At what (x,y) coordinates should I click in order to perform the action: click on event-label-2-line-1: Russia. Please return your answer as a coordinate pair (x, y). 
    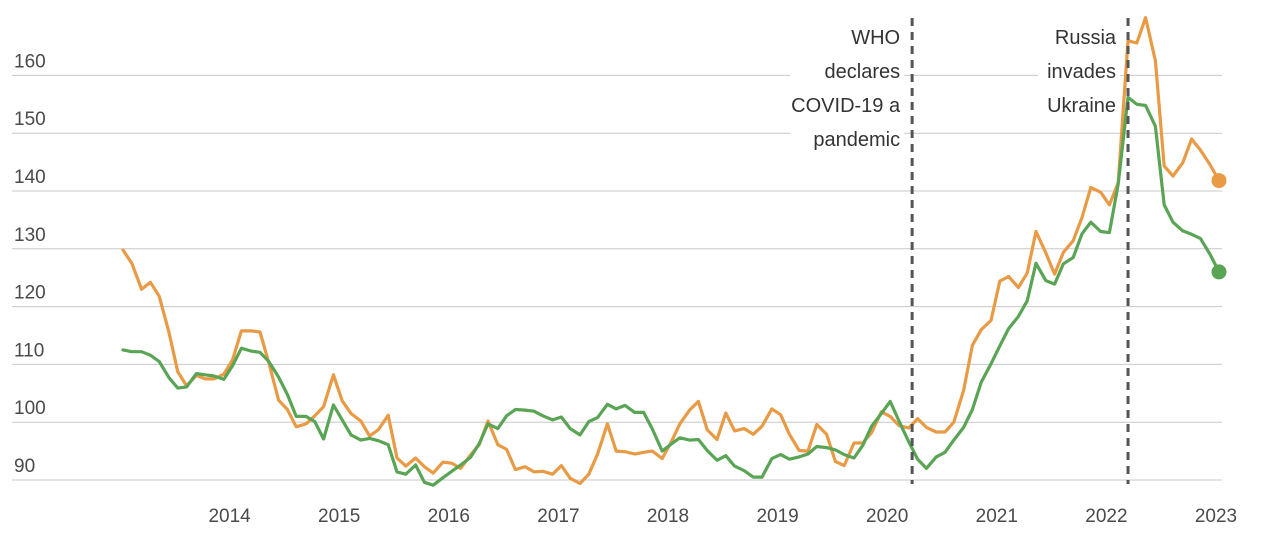
    Looking at the image, I should click on (1086, 38).